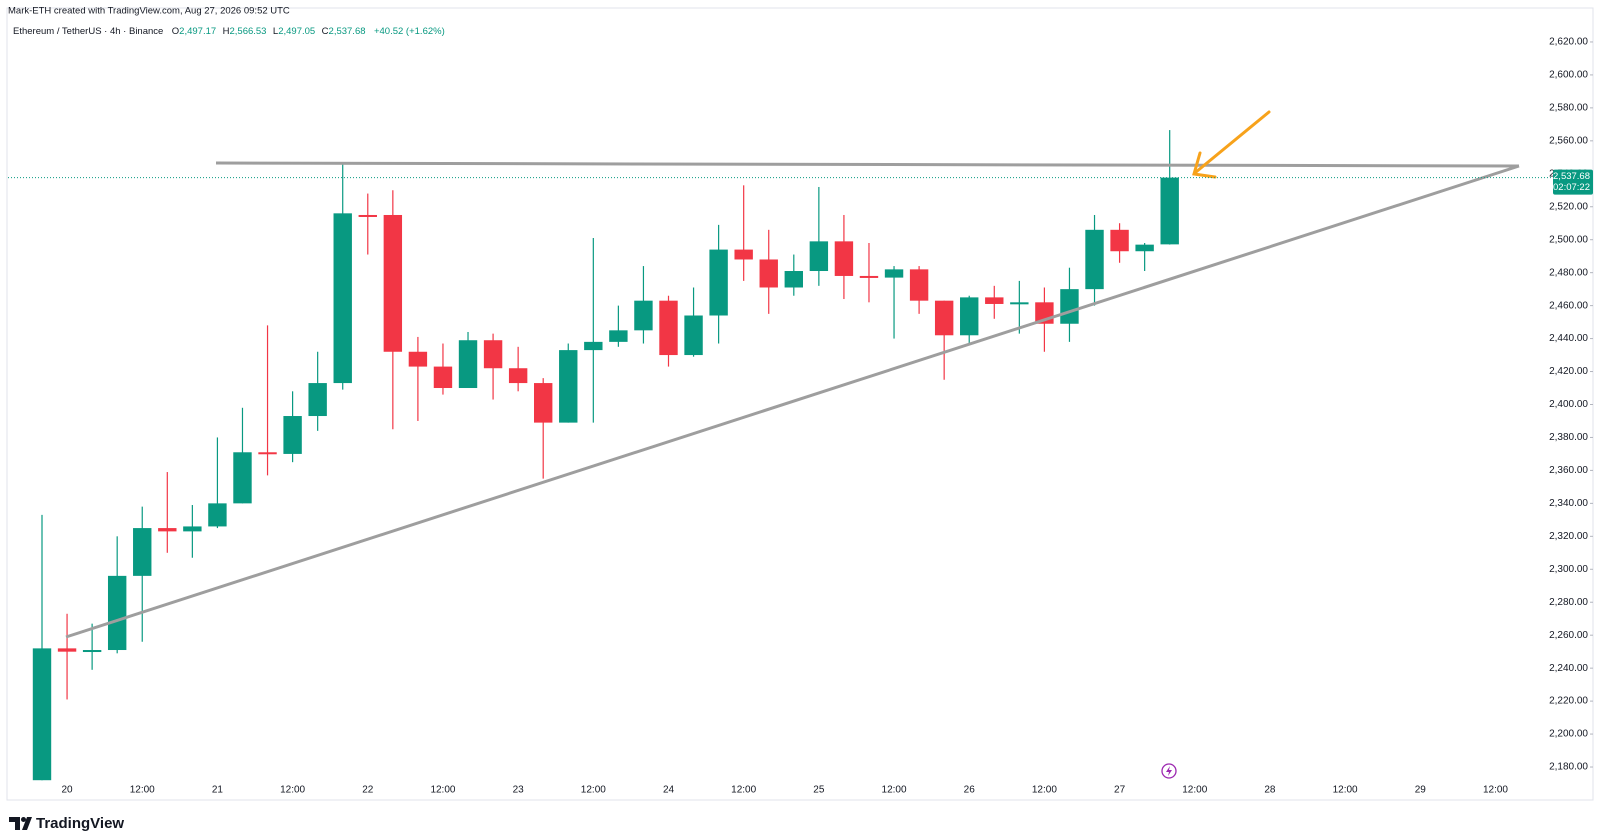 This screenshot has height=840, width=1600. Describe the element at coordinates (1568, 569) in the screenshot. I see `y-tick-label: 2,300.00` at that location.